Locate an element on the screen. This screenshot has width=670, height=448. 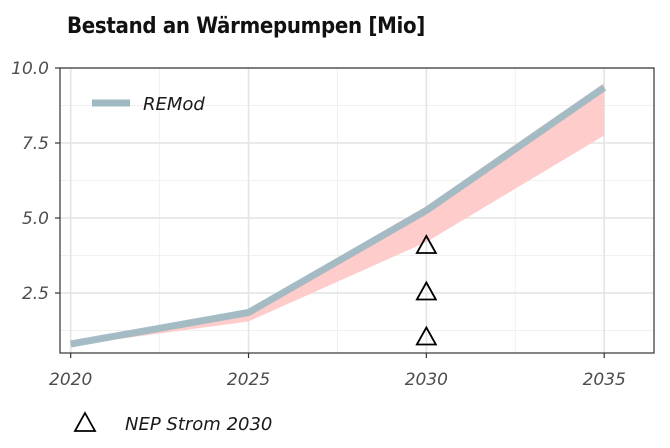
legend-triangle-icon is located at coordinates (85, 421).